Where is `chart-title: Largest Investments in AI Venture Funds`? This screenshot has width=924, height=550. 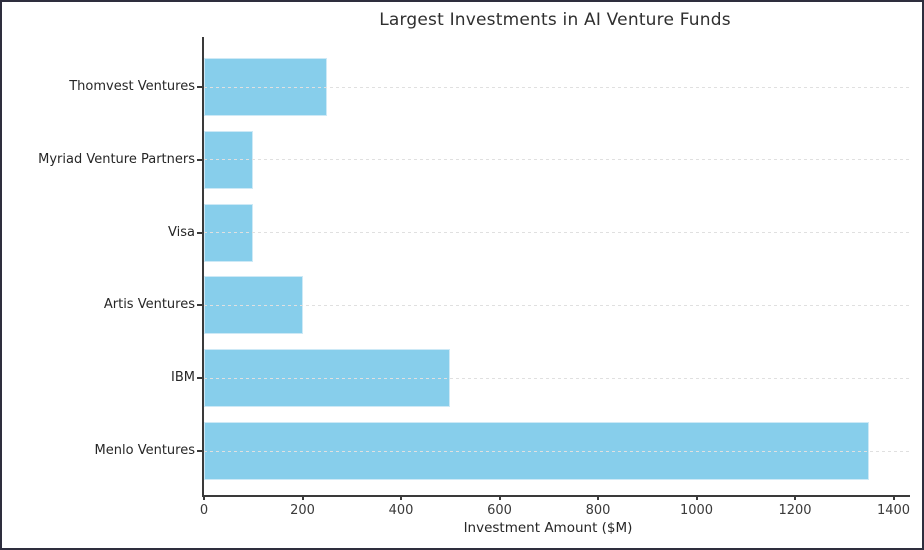
chart-title: Largest Investments in AI Venture Funds is located at coordinates (555, 20).